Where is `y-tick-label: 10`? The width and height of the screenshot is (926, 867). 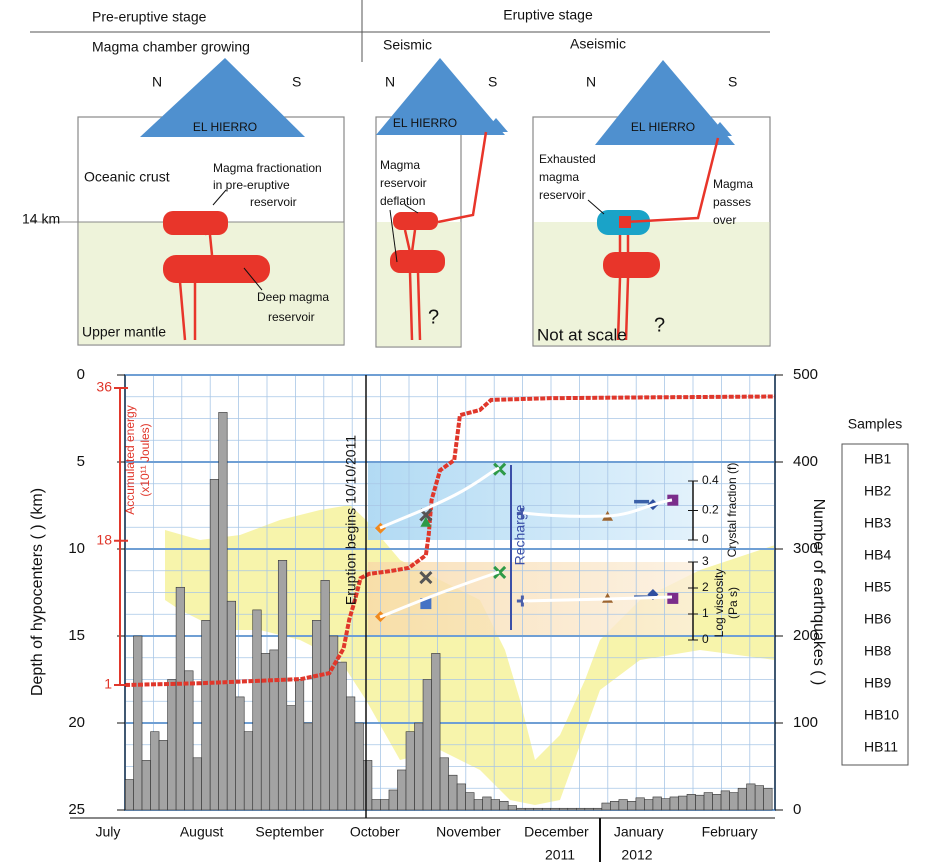
y-tick-label: 10 is located at coordinates (76, 548).